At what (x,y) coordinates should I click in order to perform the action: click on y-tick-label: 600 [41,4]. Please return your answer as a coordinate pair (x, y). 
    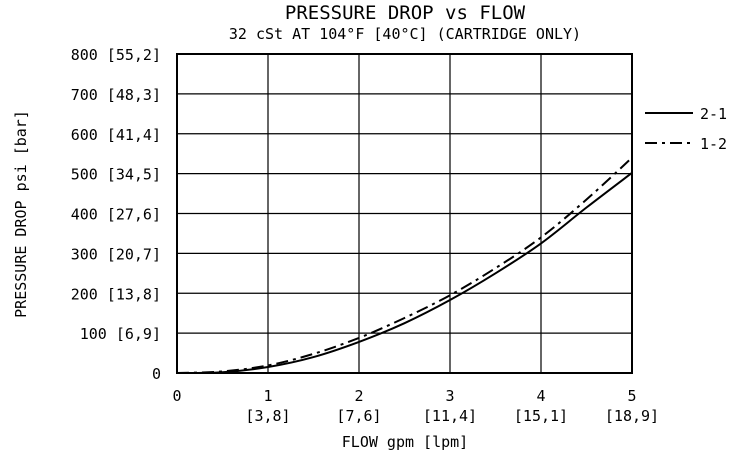
    Looking at the image, I should click on (116, 135).